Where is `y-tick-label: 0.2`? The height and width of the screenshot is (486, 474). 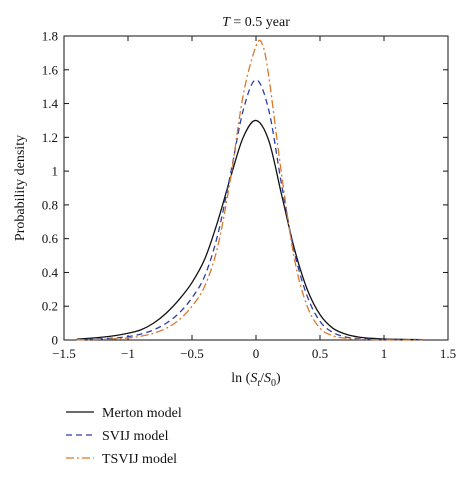 y-tick-label: 0.2 is located at coordinates (50, 306).